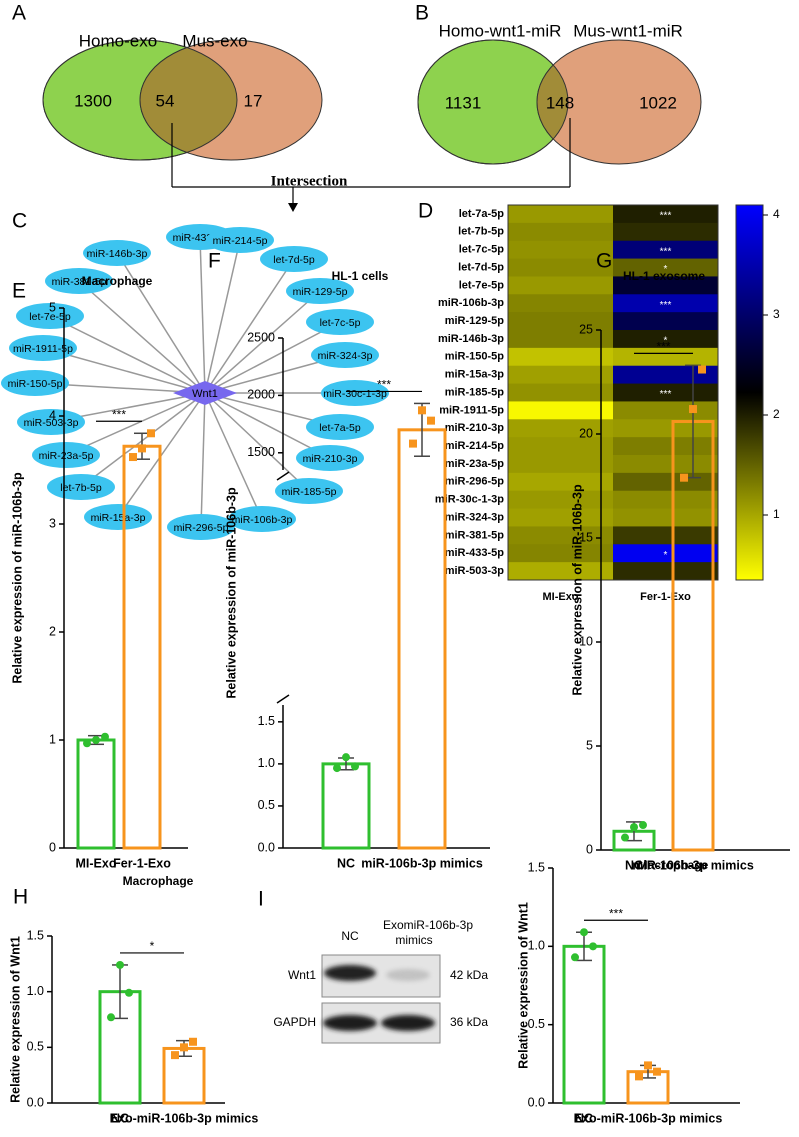 The image size is (799, 1137). Describe the element at coordinates (214, 40) in the screenshot. I see `set-label: Mus-exo` at that location.